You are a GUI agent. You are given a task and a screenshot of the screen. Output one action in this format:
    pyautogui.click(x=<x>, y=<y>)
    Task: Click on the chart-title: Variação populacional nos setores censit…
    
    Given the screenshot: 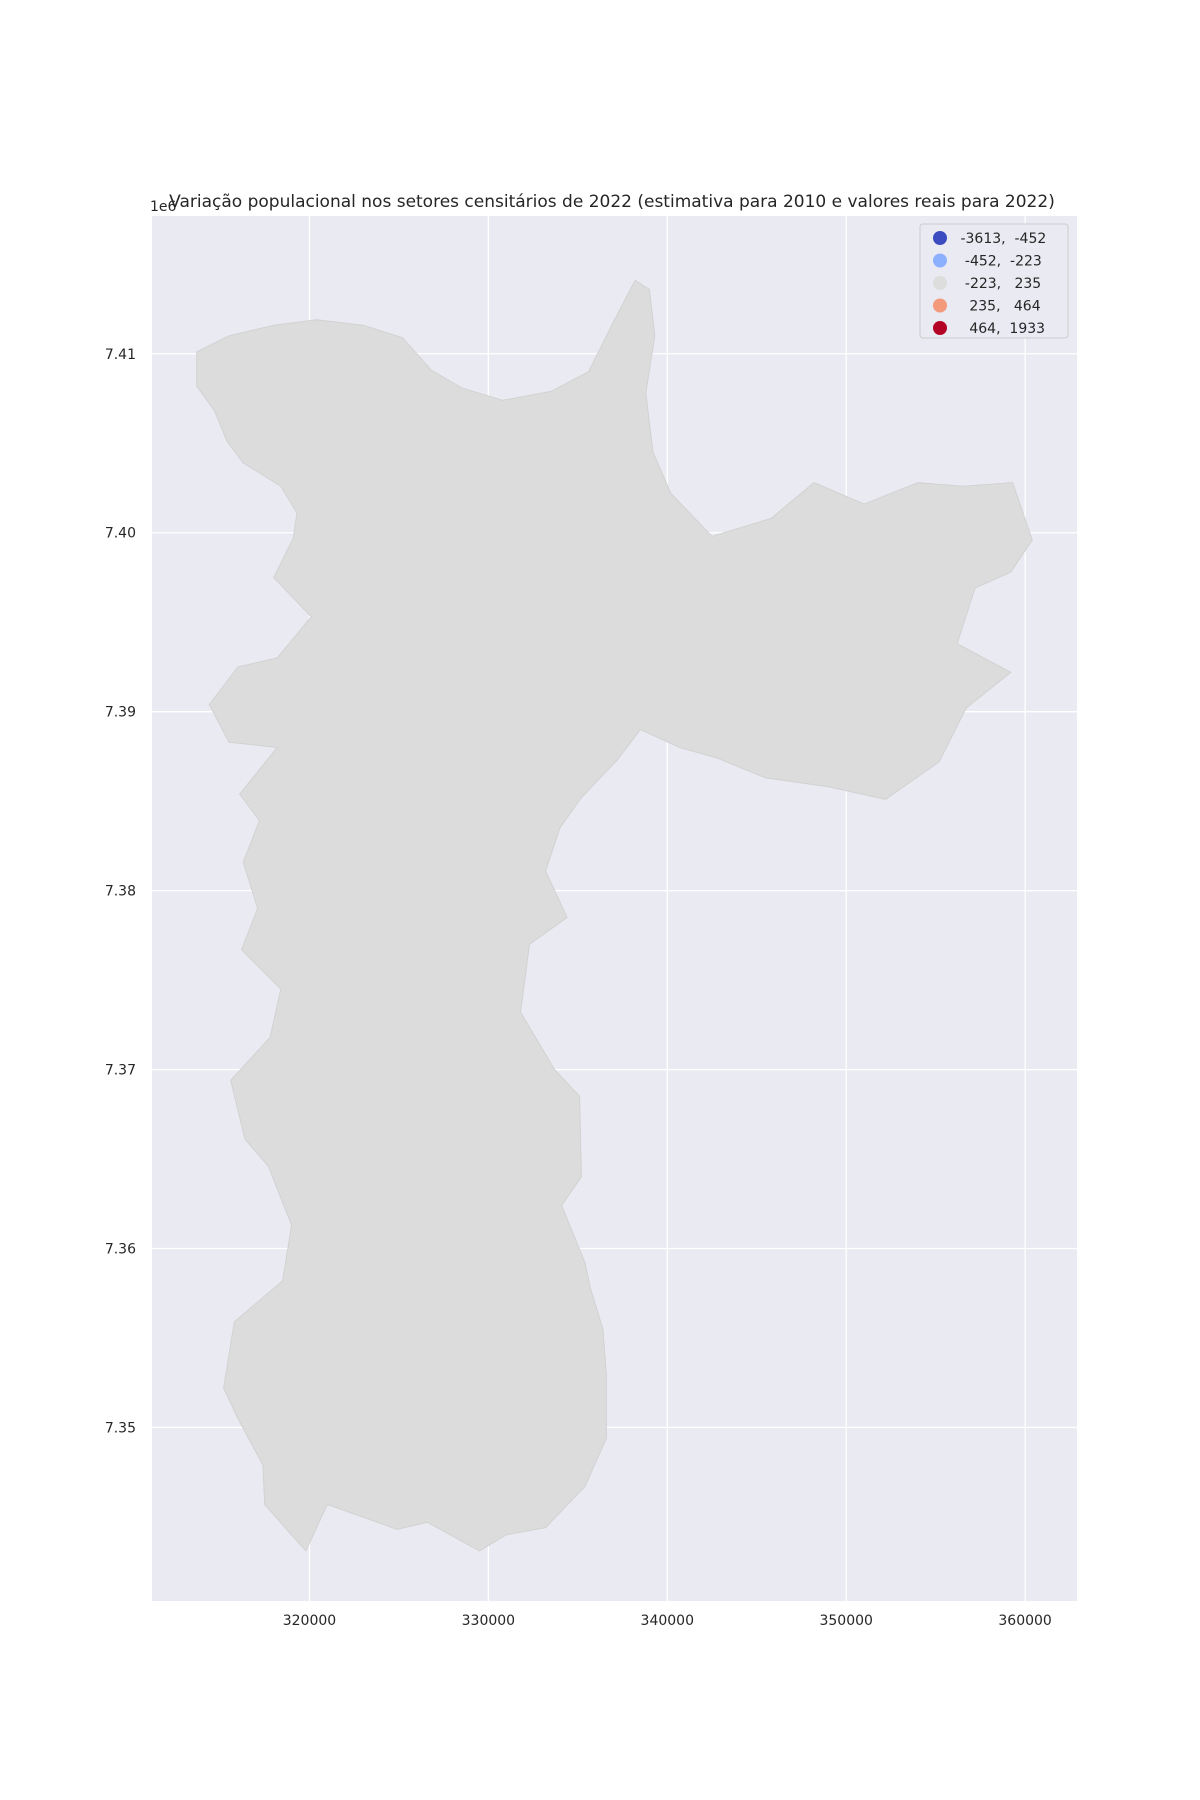 What is the action you would take?
    pyautogui.click(x=612, y=202)
    